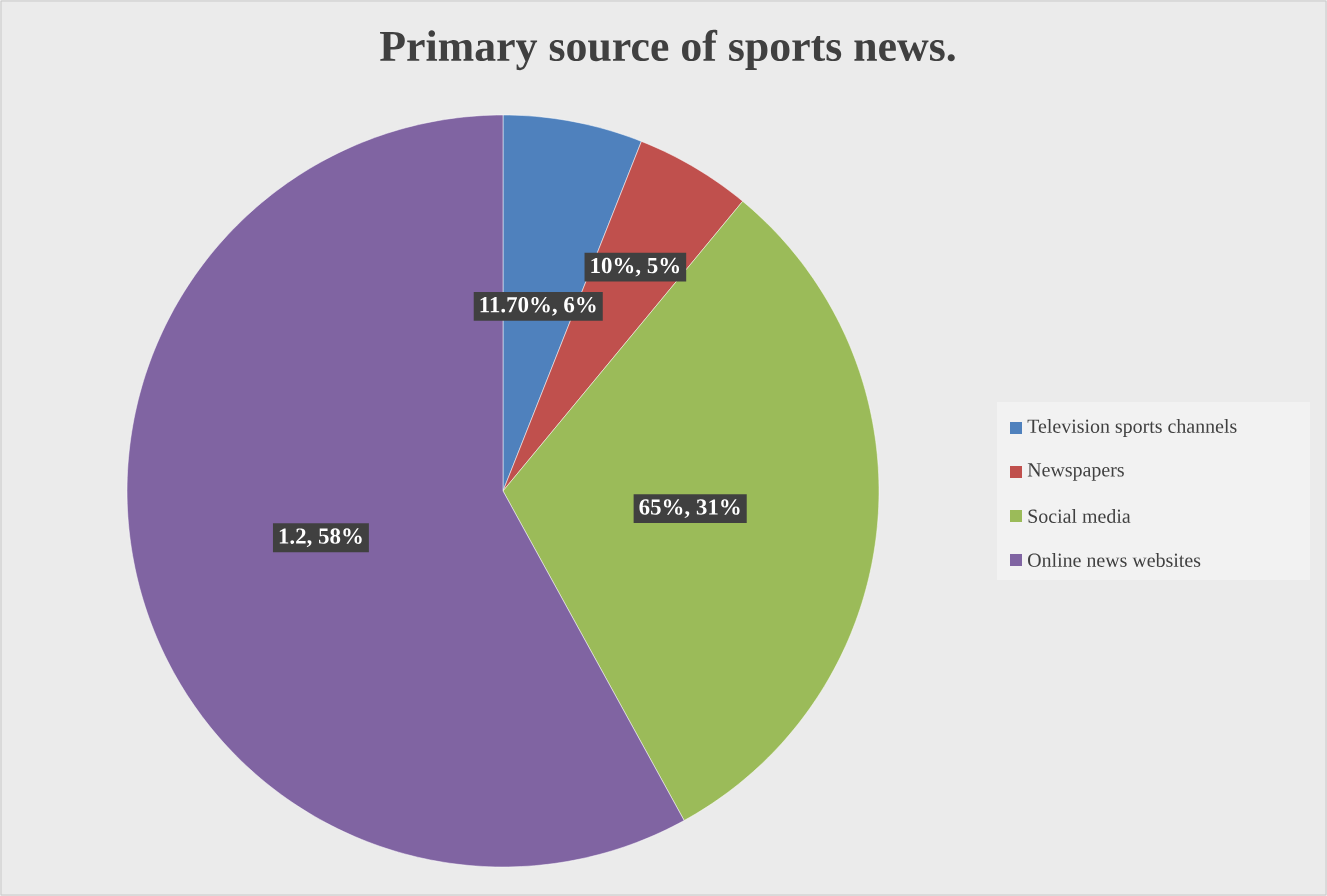 This screenshot has height=896, width=1327. What do you see at coordinates (635, 267) in the screenshot?
I see `data-label: 10%, 5%` at bounding box center [635, 267].